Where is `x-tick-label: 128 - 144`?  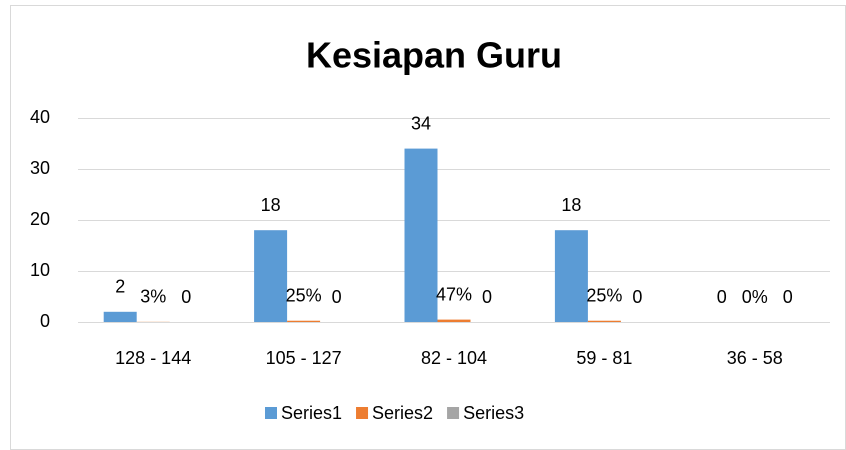 x-tick-label: 128 - 144 is located at coordinates (153, 358).